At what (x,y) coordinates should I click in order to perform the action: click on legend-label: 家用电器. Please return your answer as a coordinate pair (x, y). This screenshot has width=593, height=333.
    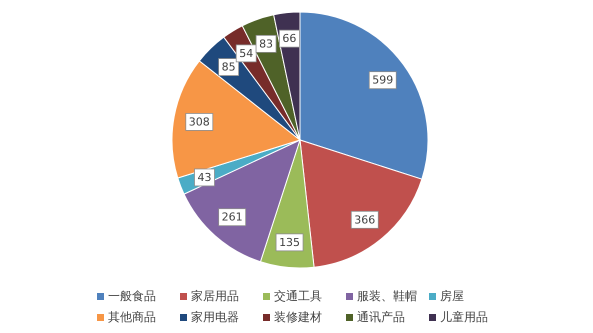
    Looking at the image, I should click on (215, 317).